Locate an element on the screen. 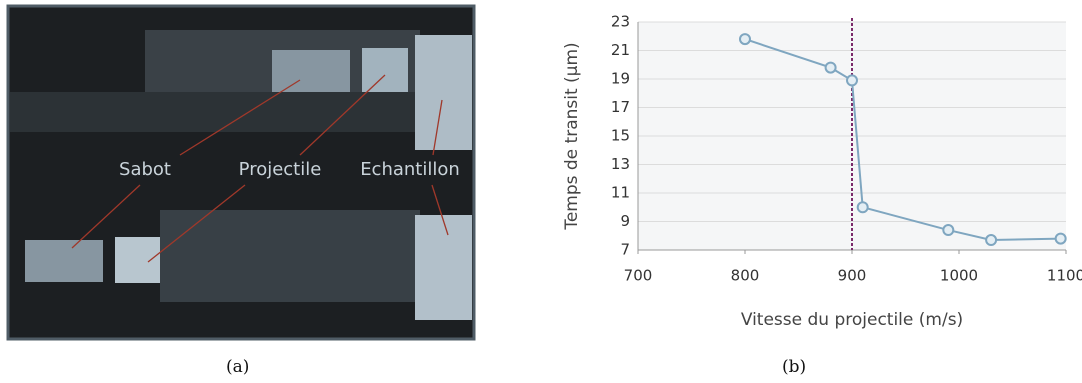  image-label: Echantillon is located at coordinates (410, 169).